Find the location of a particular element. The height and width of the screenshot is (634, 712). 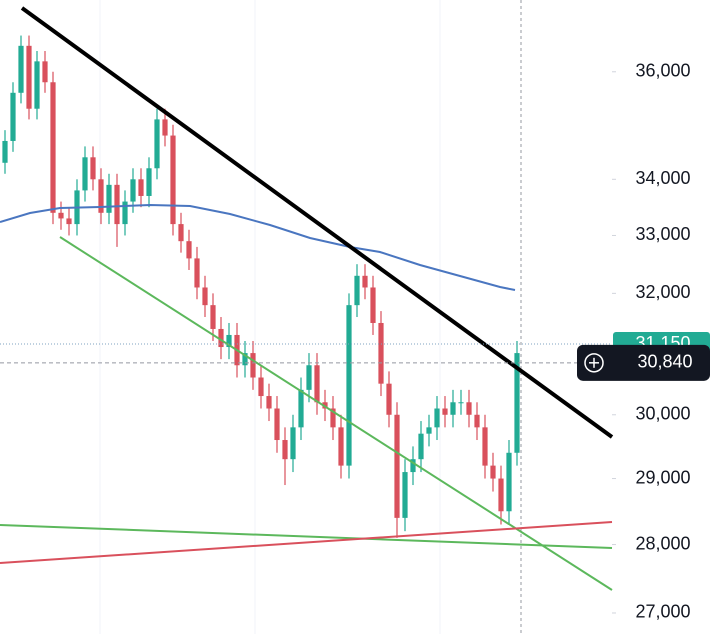

trendline-green is located at coordinates (306, 536).